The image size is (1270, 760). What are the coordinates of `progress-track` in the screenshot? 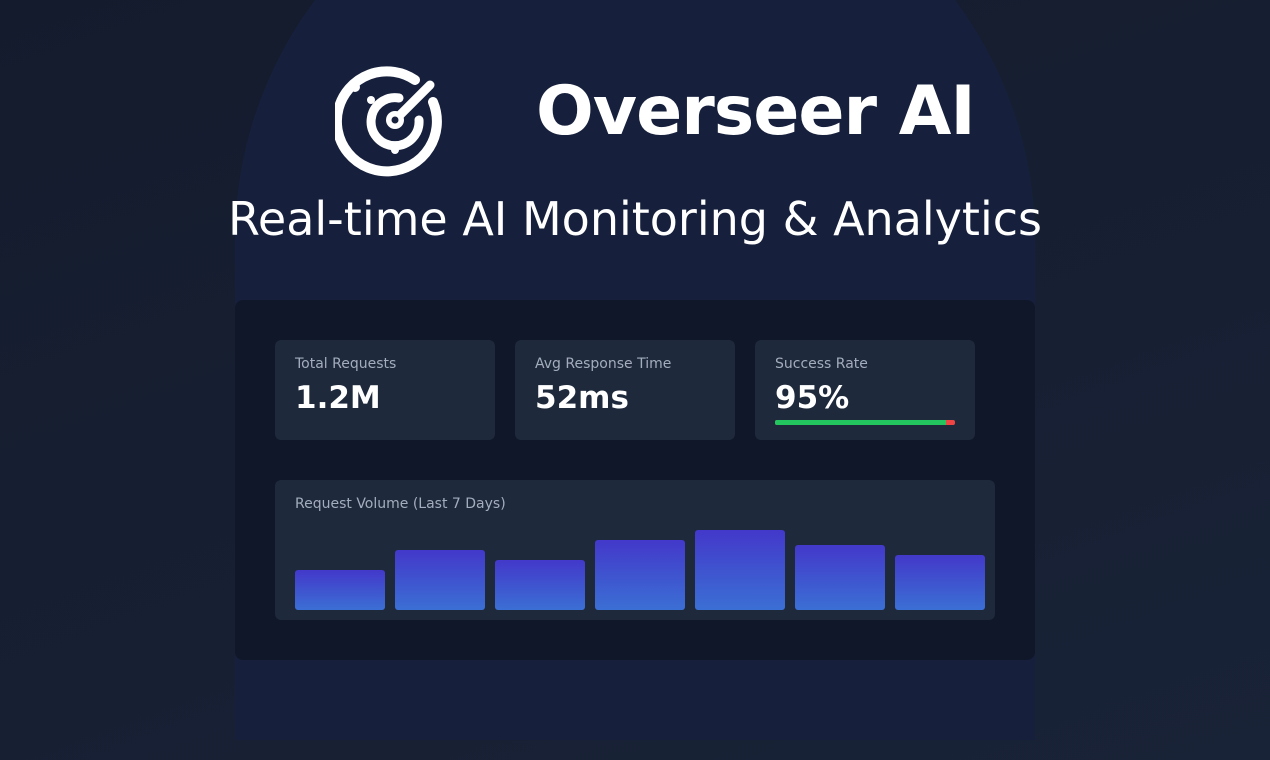 It's located at (865, 422).